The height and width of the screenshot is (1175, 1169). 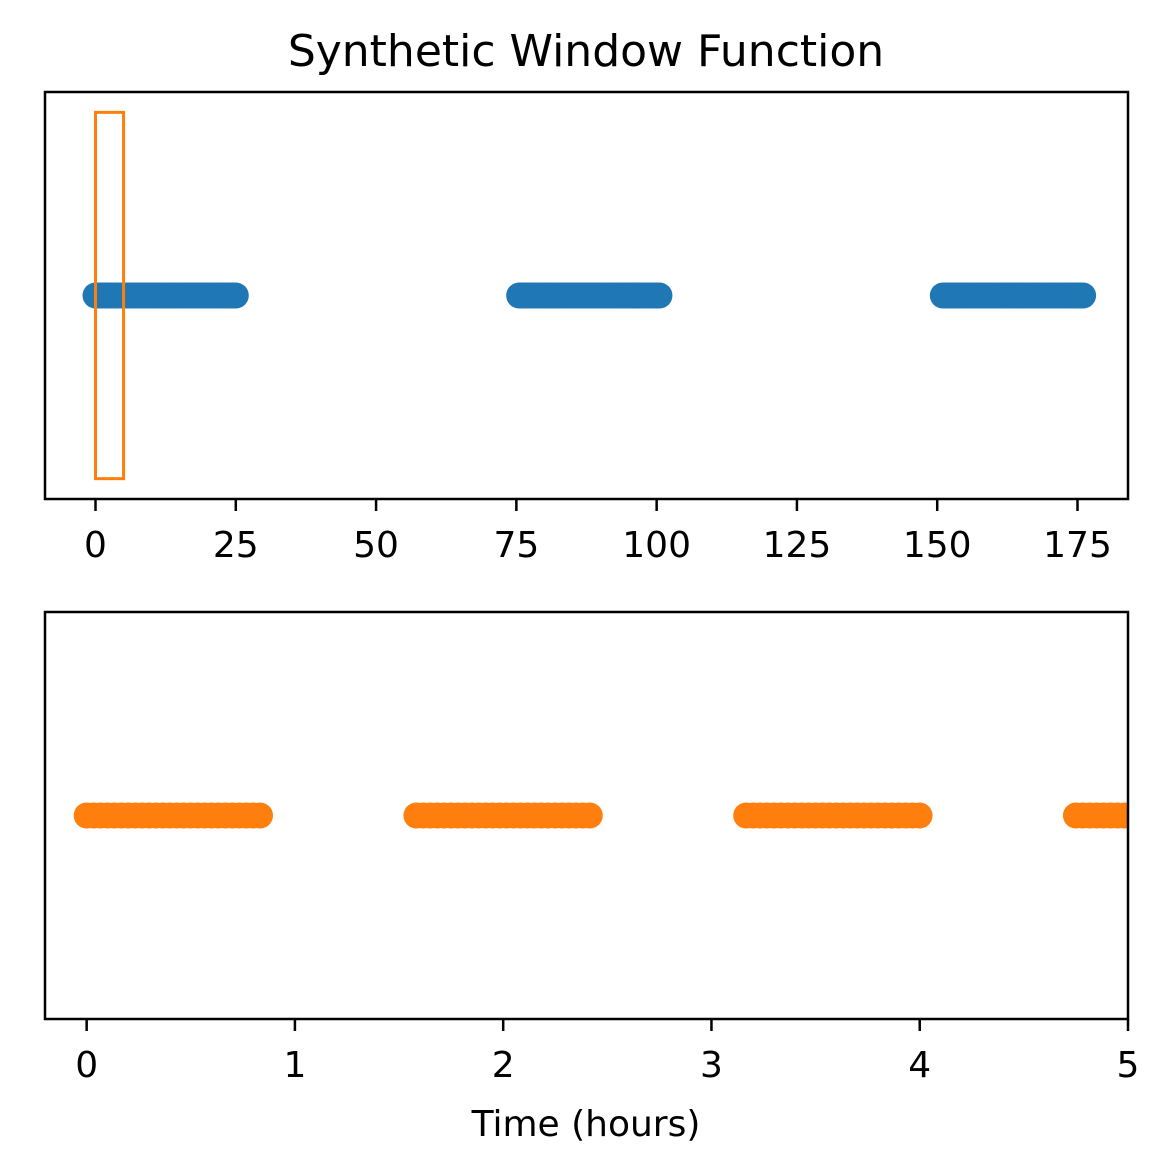 What do you see at coordinates (598, 532) in the screenshot?
I see `top-x-axis: 0 25 50 75 100 125 150 175` at bounding box center [598, 532].